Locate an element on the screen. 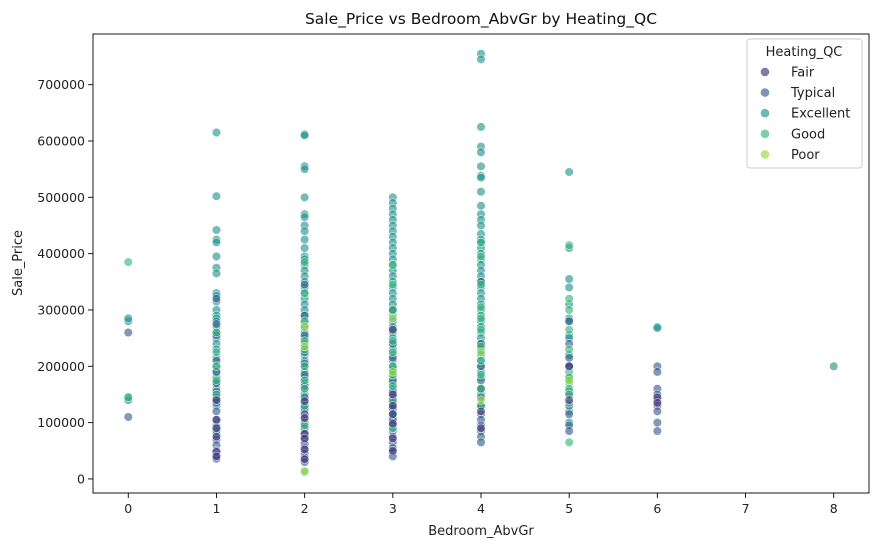 The height and width of the screenshot is (547, 877). x-tick-label: 2 is located at coordinates (305, 508).